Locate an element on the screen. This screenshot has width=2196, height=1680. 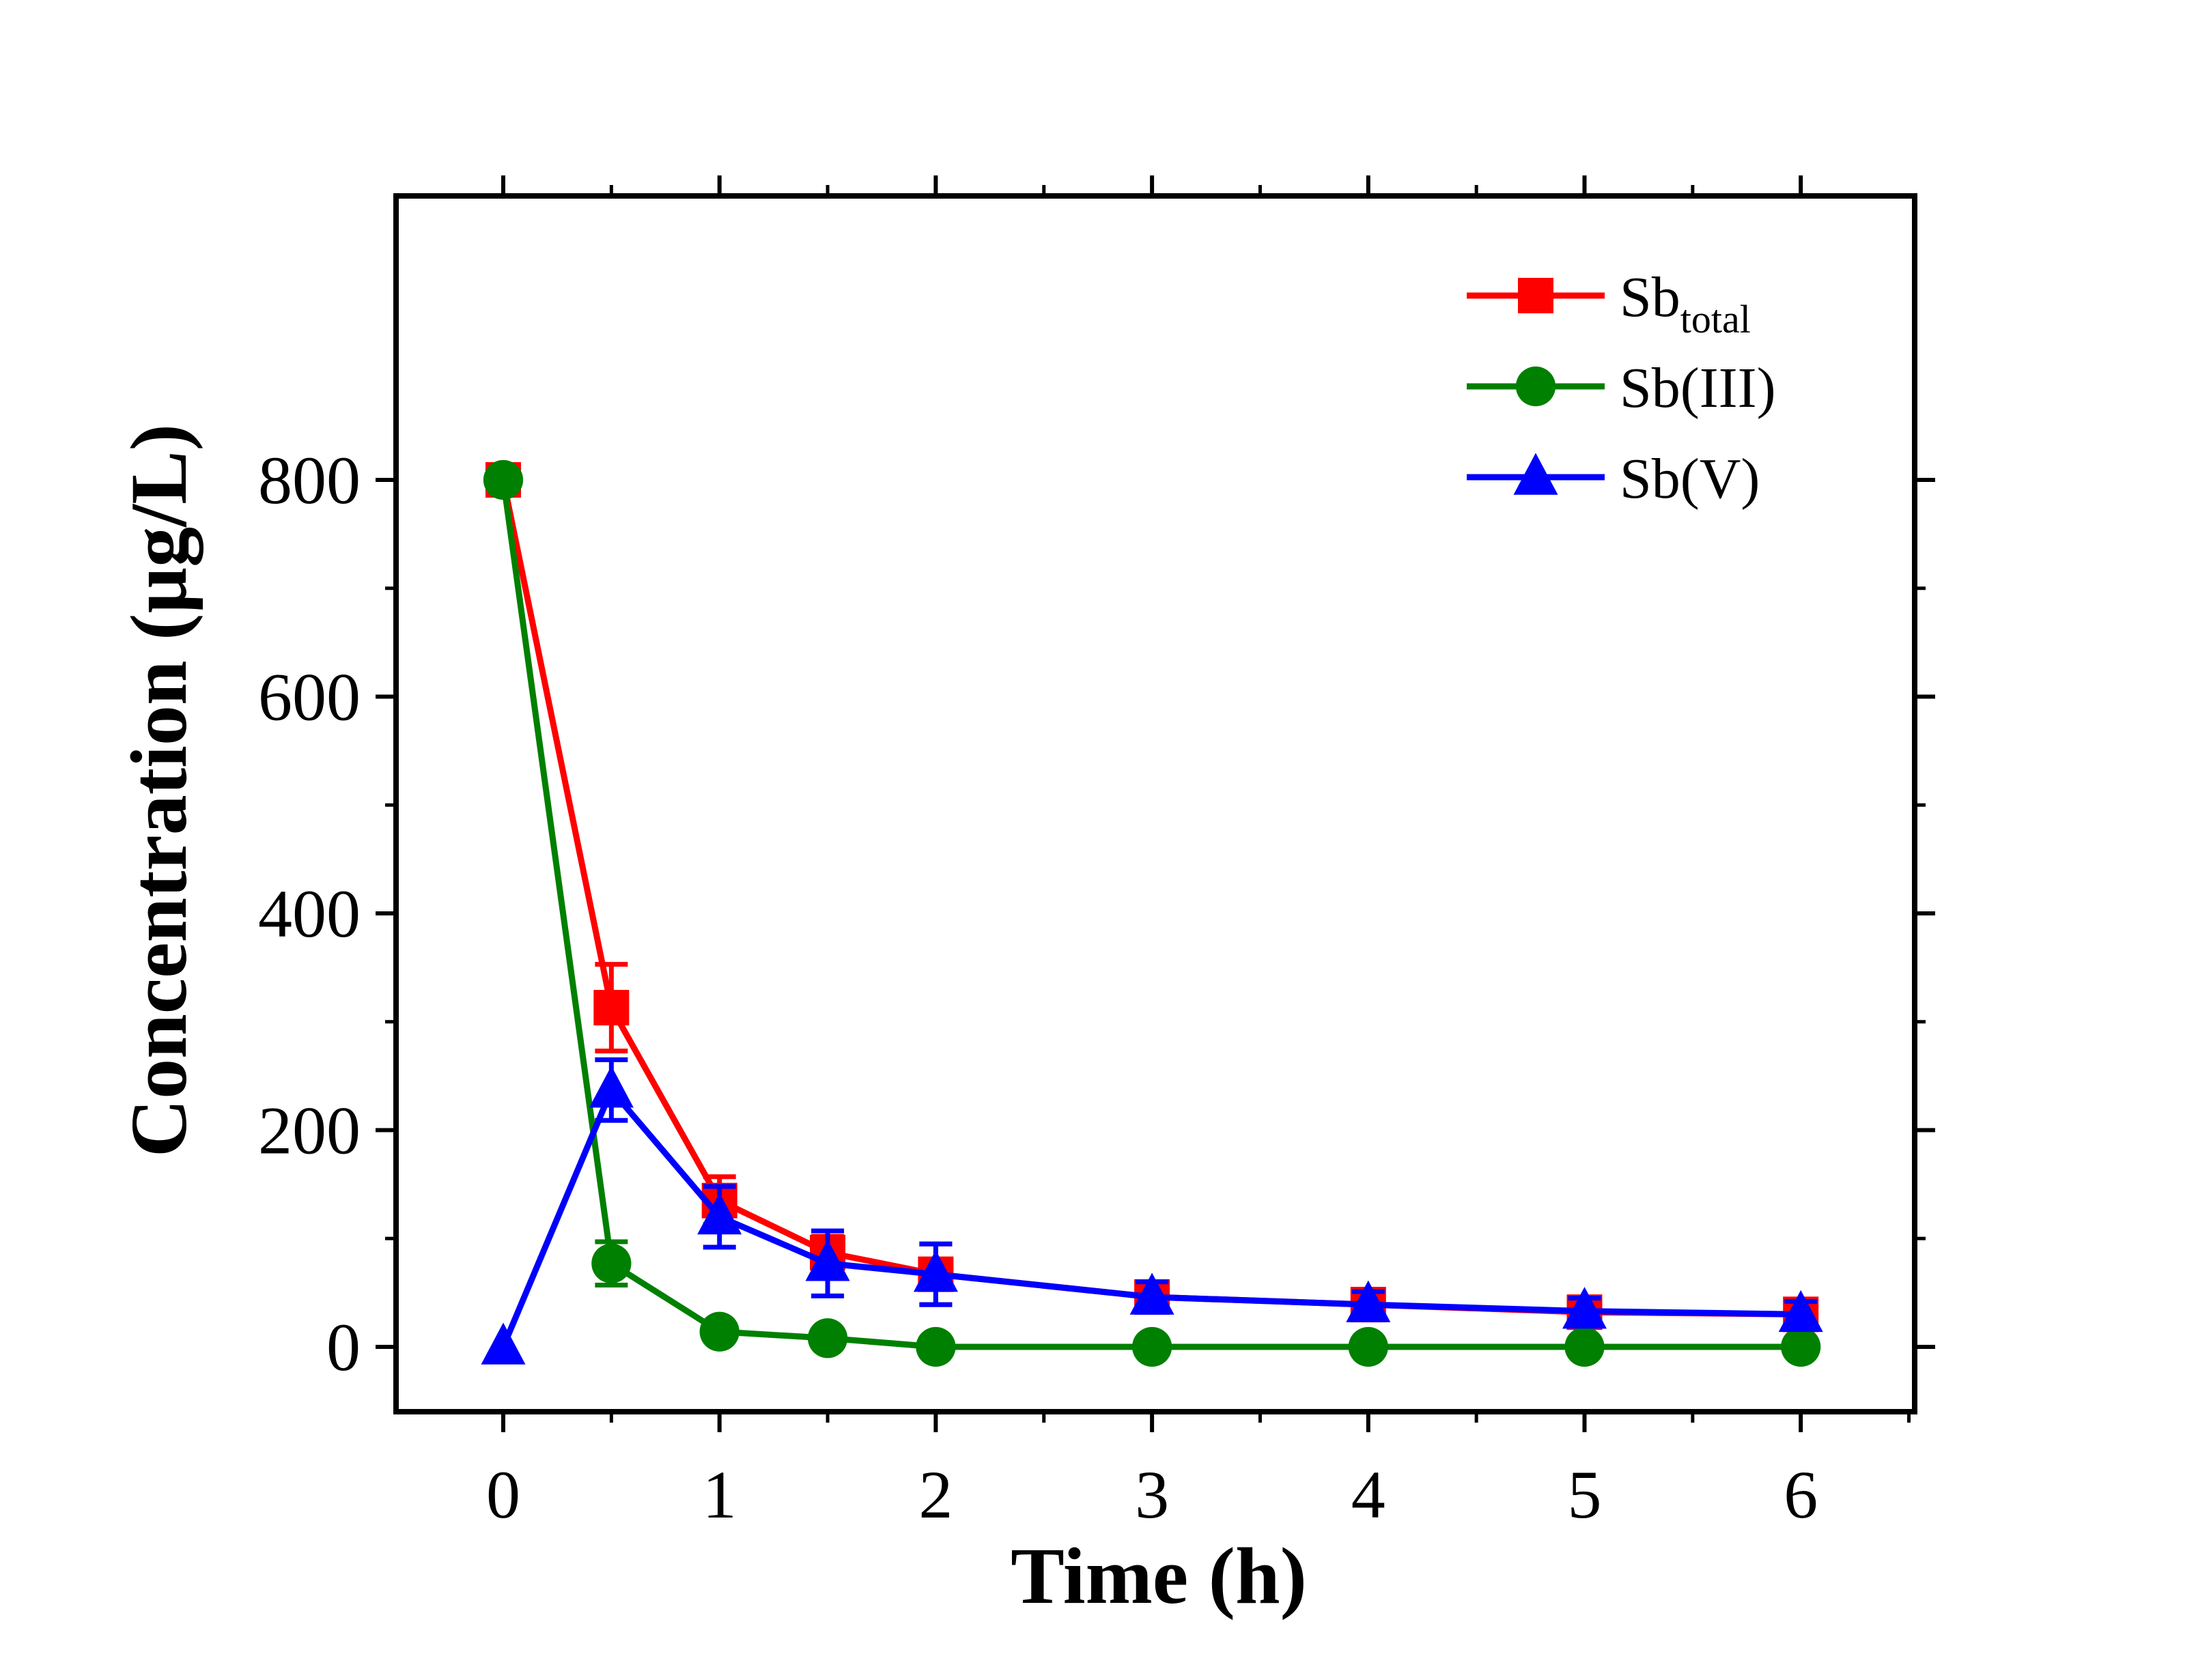
legend-label-subscript: total is located at coordinates (1716, 319).